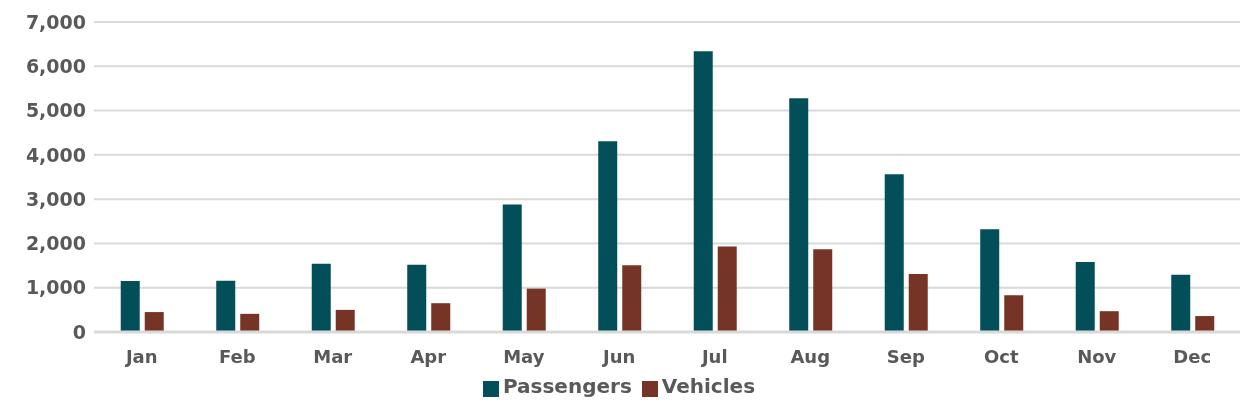 This screenshot has height=406, width=1252. What do you see at coordinates (810, 356) in the screenshot?
I see `x-tick-label: Aug` at bounding box center [810, 356].